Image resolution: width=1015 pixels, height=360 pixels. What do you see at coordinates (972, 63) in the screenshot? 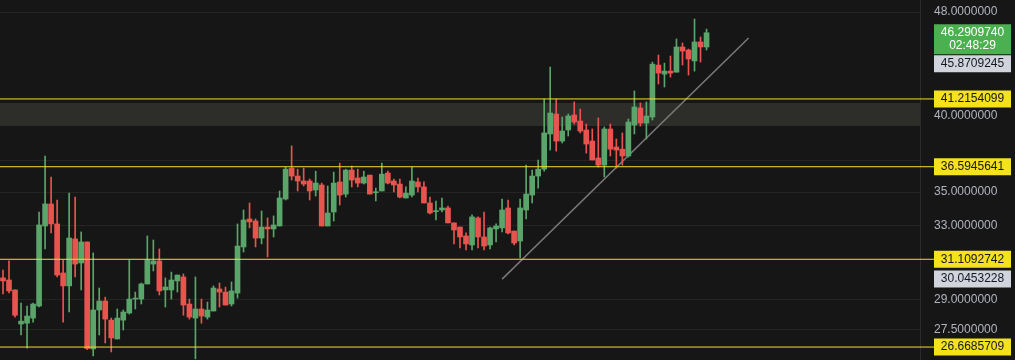
I see `text: 45.8709245` at bounding box center [972, 63].